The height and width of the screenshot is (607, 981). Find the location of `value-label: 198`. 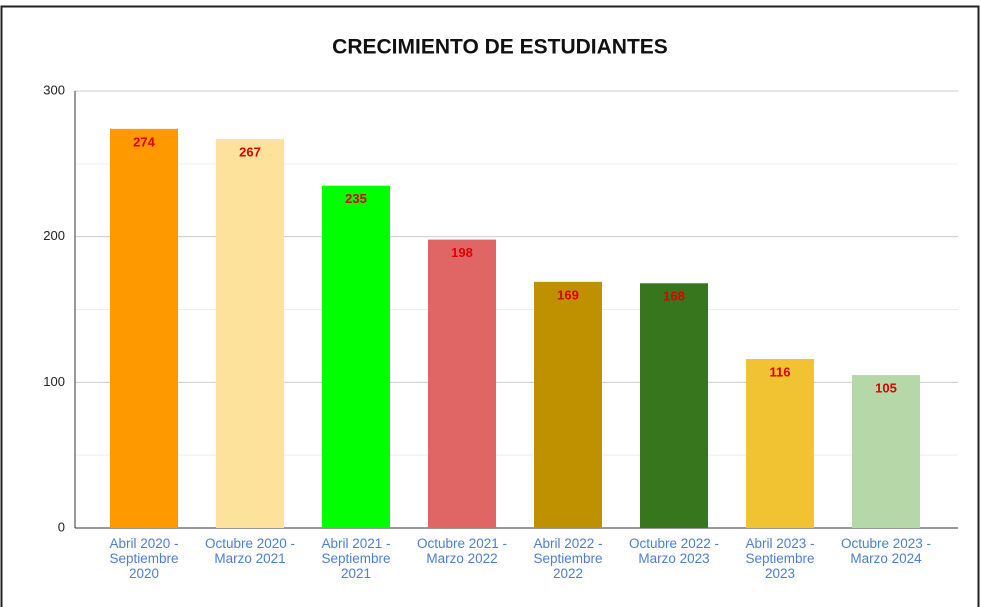

value-label: 198 is located at coordinates (462, 252).